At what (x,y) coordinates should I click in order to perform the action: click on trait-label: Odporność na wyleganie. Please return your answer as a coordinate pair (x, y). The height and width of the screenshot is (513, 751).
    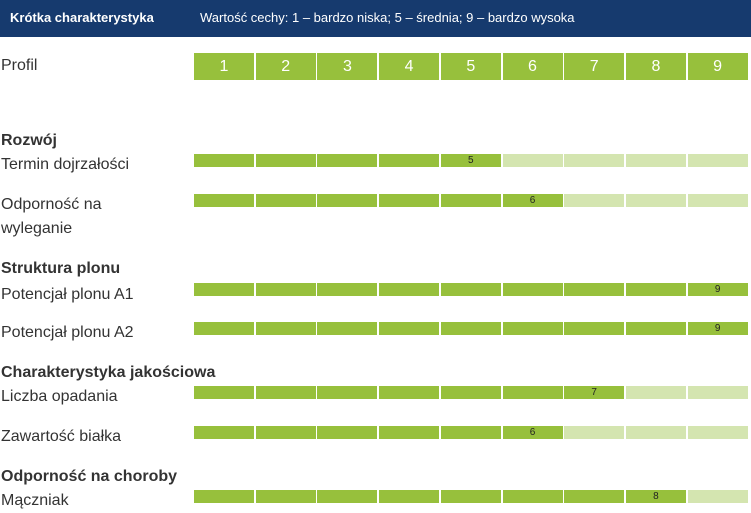
    Looking at the image, I should click on (51, 216).